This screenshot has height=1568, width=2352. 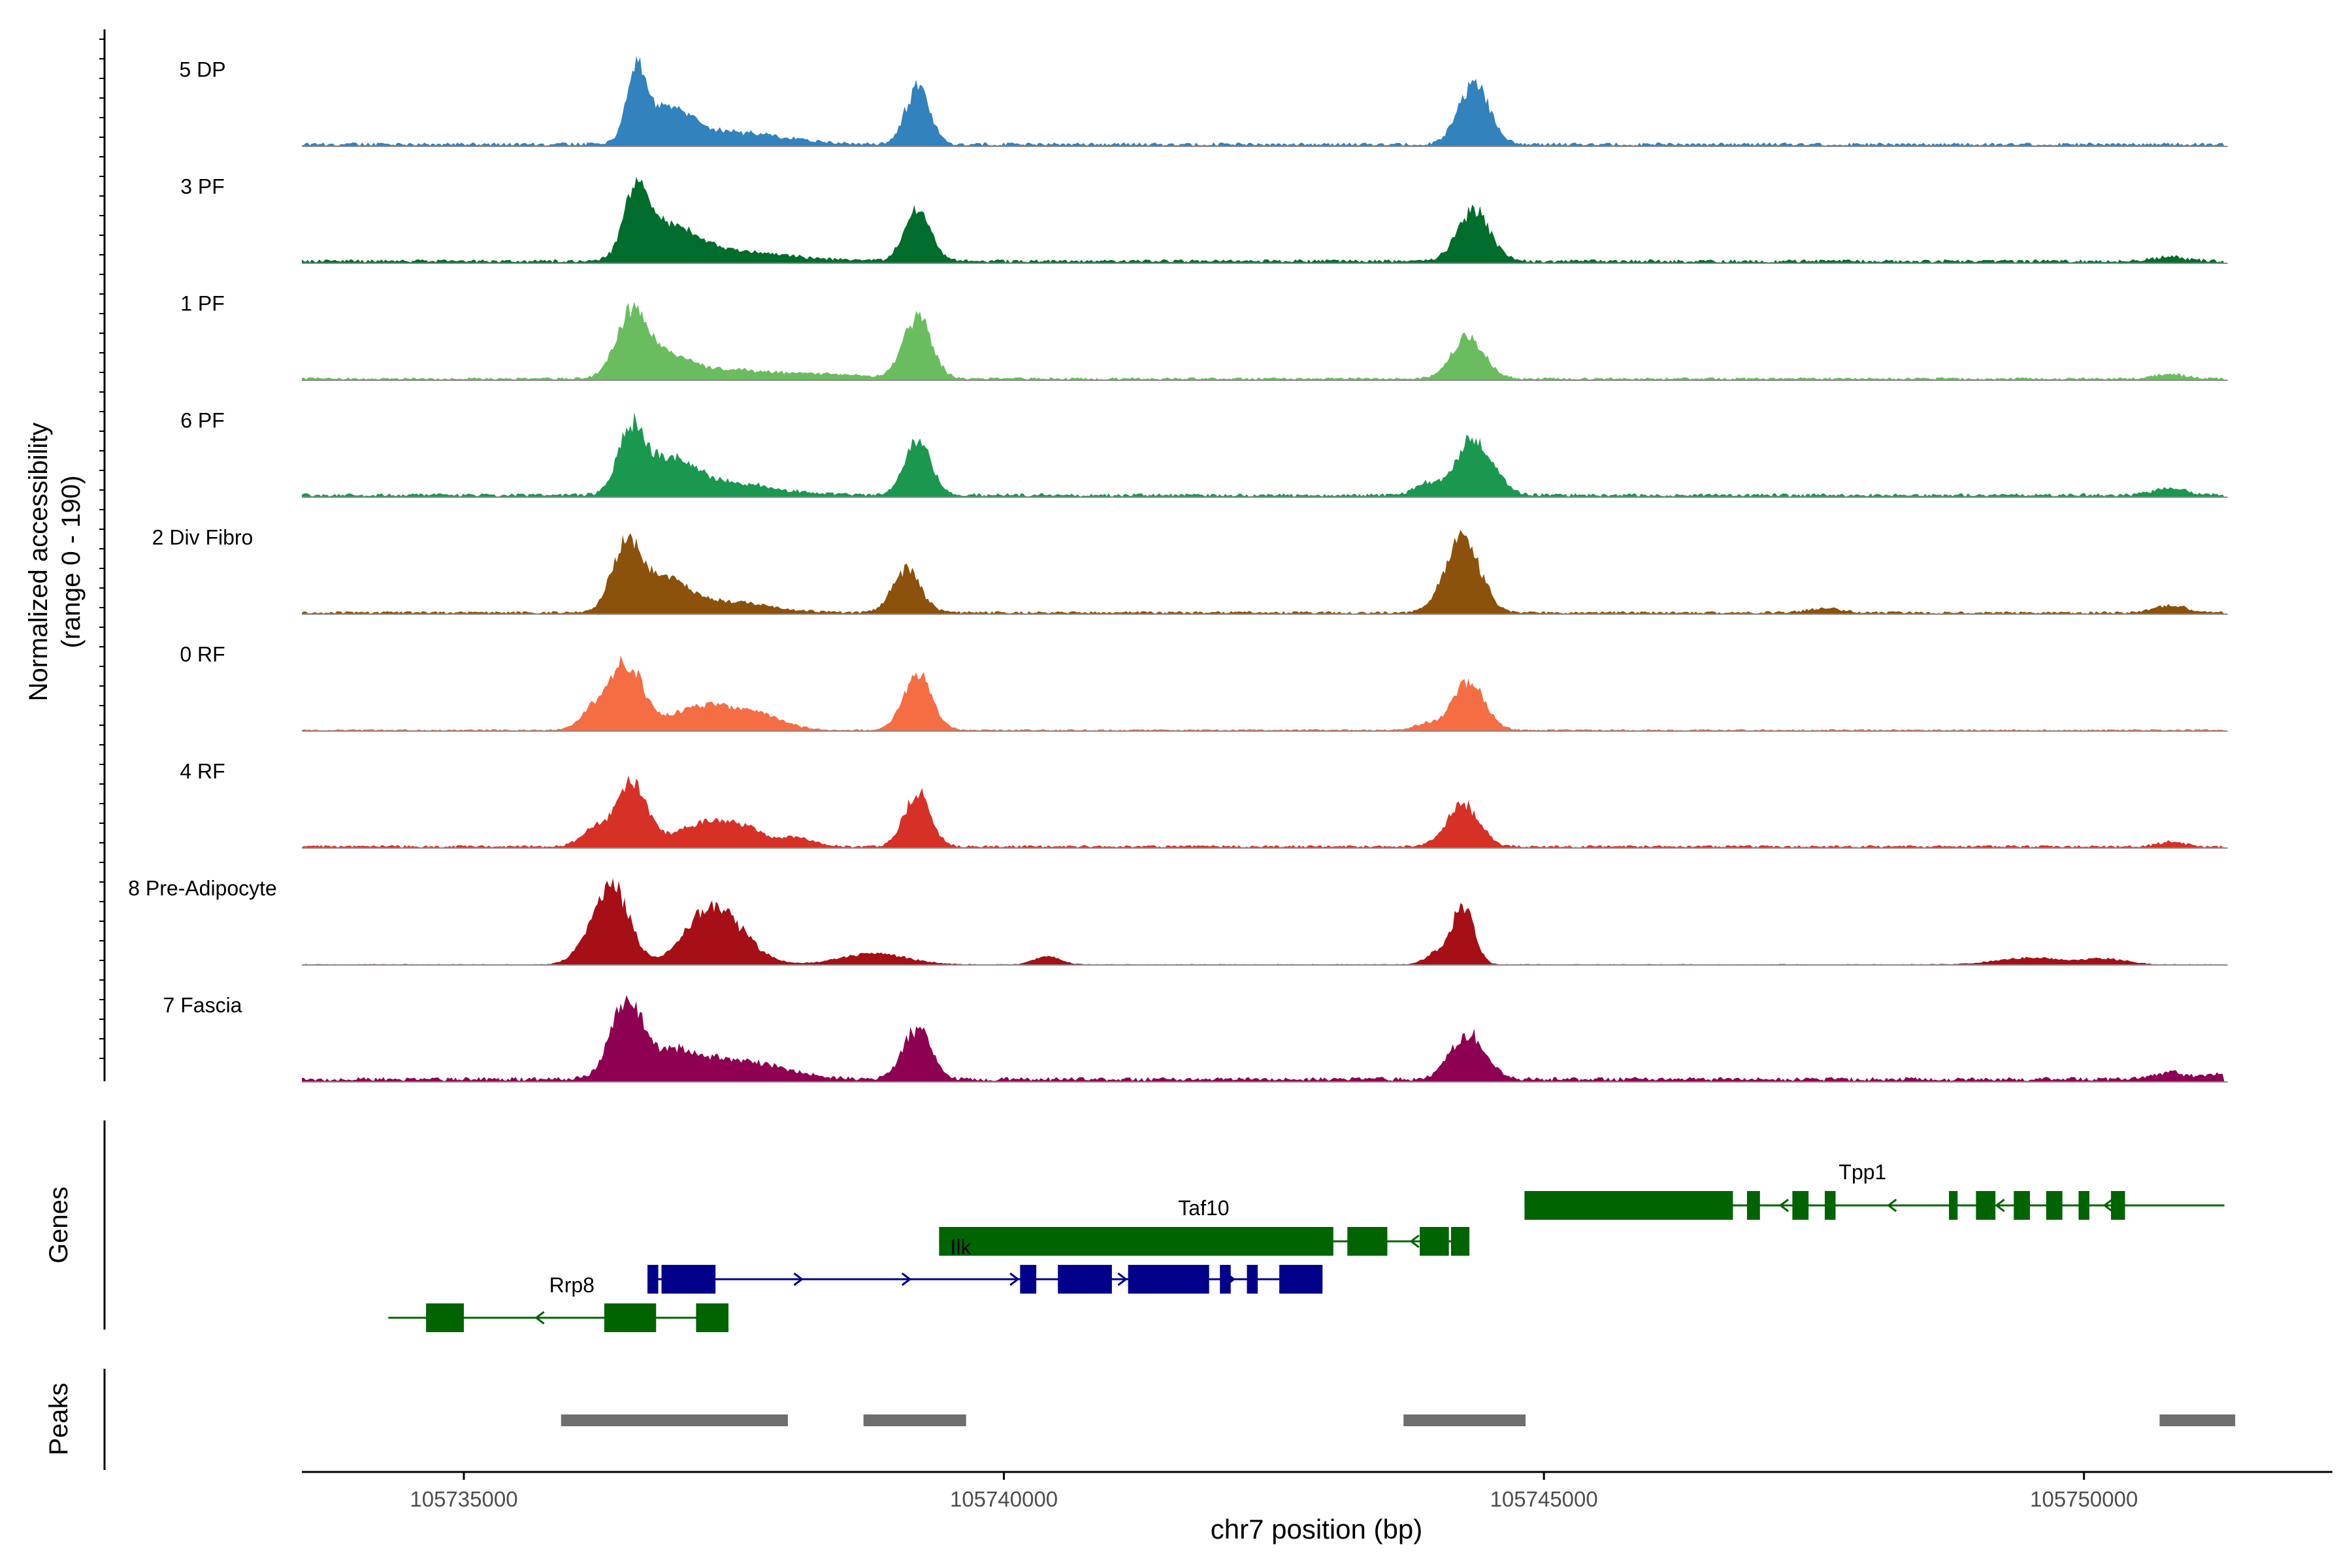 What do you see at coordinates (985, 1264) in the screenshot?
I see `gene-ilk: Ilk` at bounding box center [985, 1264].